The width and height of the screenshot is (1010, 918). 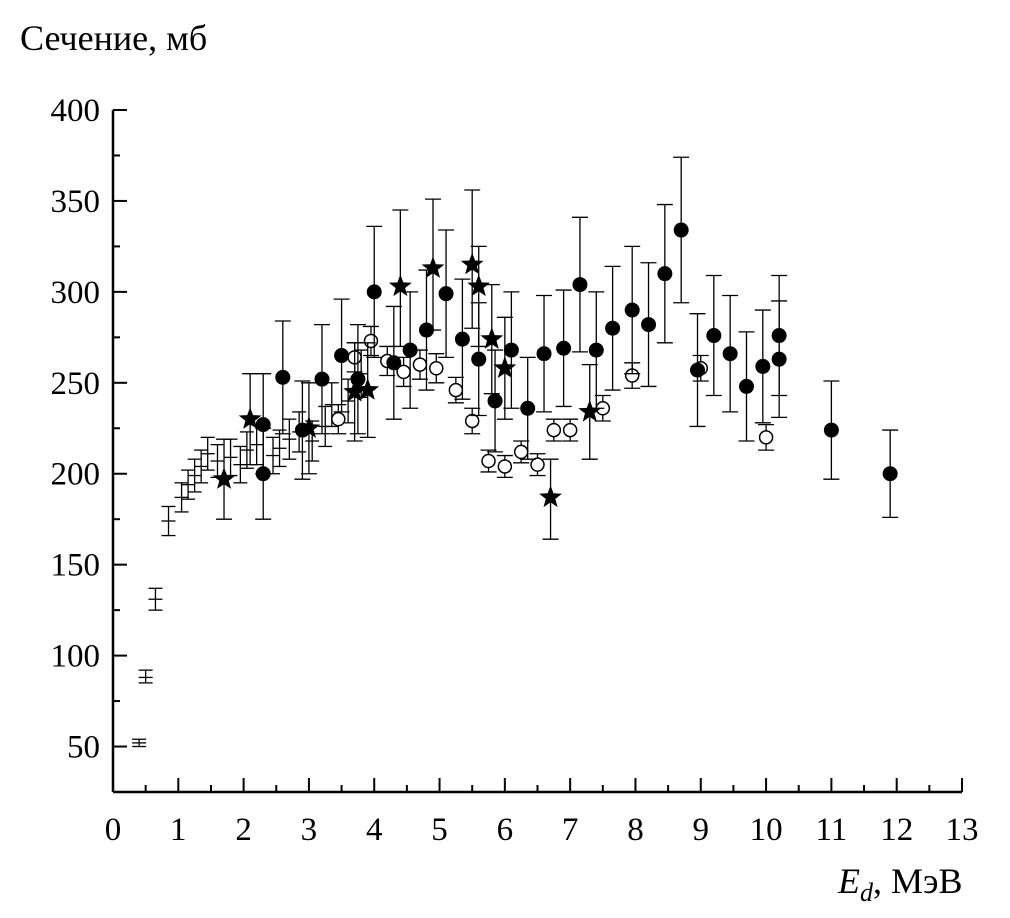 I want to click on y-tick-label: 50, so click(x=83, y=748).